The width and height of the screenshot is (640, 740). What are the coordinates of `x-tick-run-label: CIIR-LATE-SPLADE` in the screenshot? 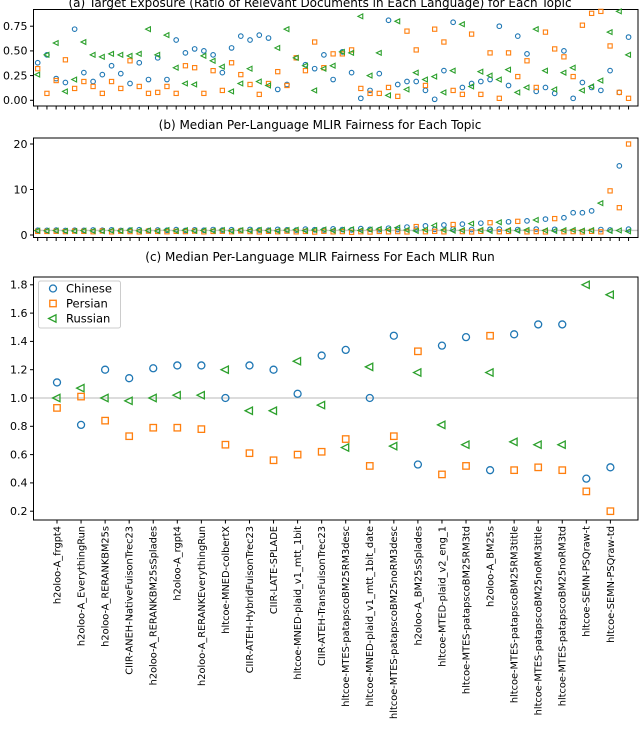 It's located at (274, 570).